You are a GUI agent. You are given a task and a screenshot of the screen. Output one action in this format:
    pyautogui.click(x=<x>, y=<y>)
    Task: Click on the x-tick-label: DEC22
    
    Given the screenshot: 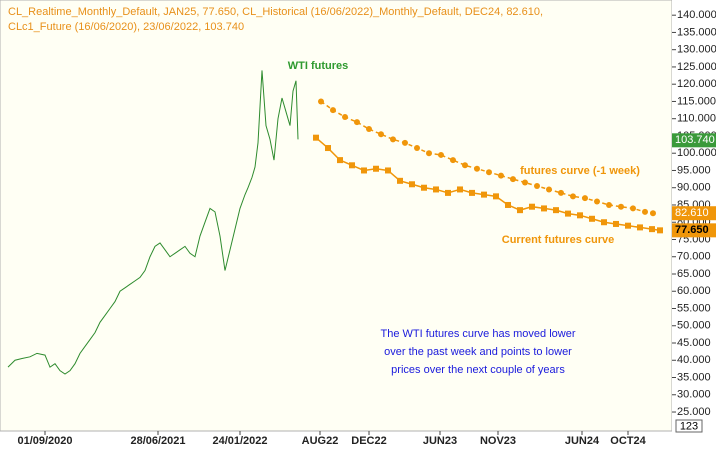 What is the action you would take?
    pyautogui.click(x=368, y=441)
    